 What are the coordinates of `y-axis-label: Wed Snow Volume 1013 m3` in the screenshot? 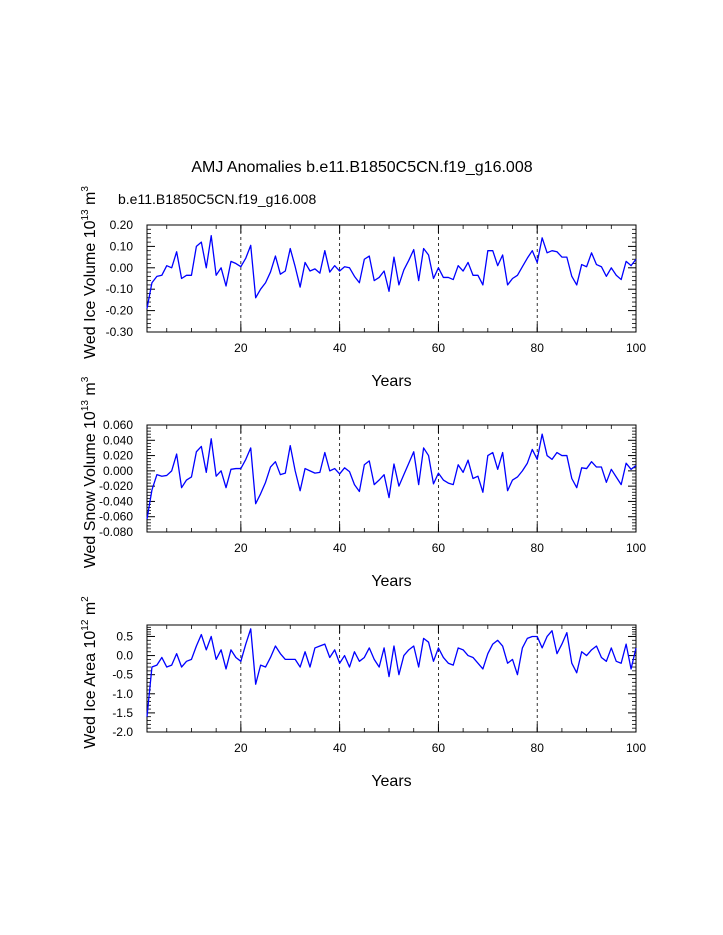 It's located at (89, 472).